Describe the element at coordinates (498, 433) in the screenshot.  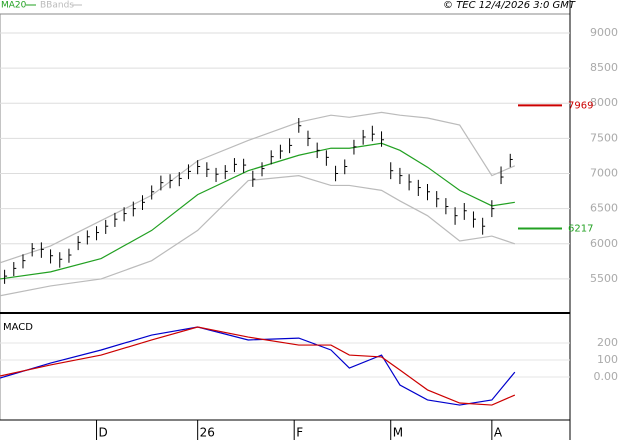
I see `x-tick-label: A` at that location.